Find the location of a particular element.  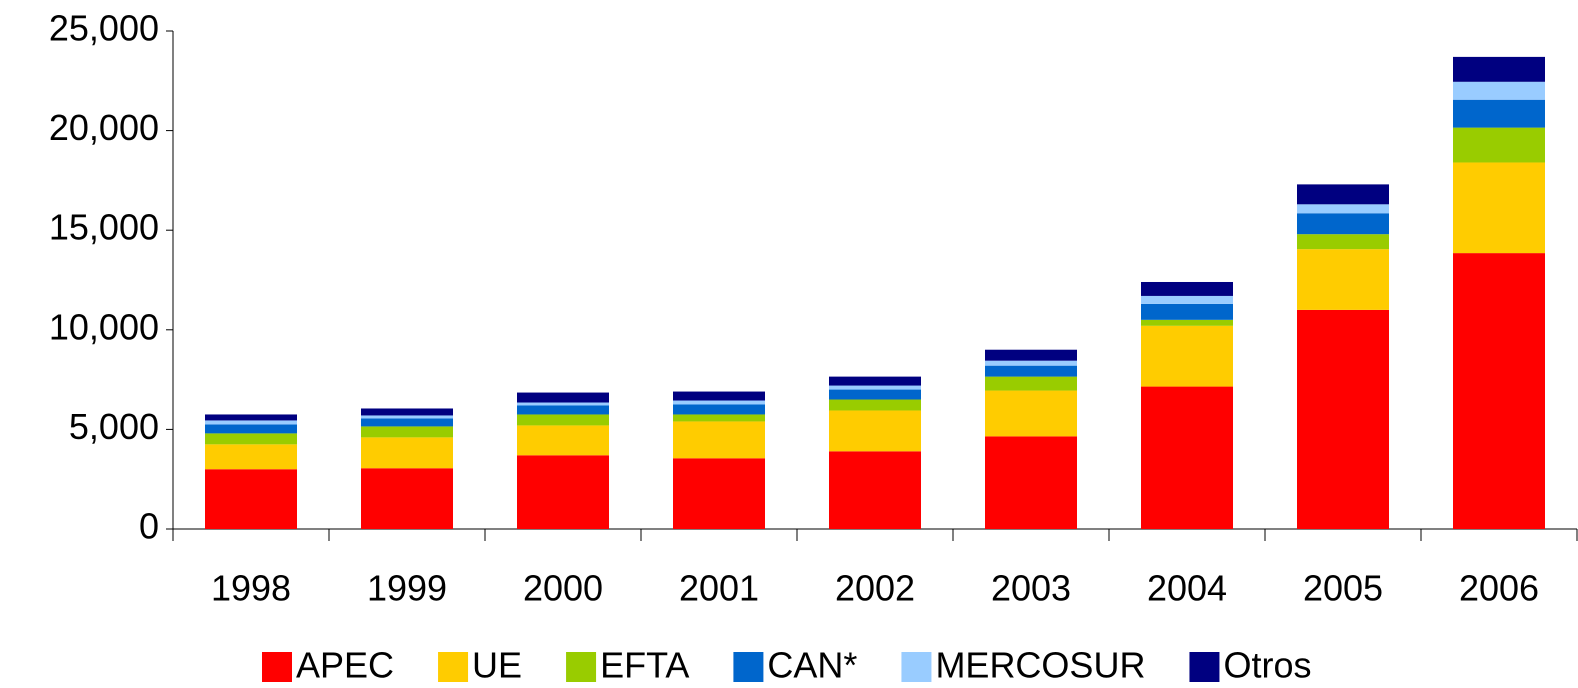

x-tick-label: 2003 is located at coordinates (1031, 588).